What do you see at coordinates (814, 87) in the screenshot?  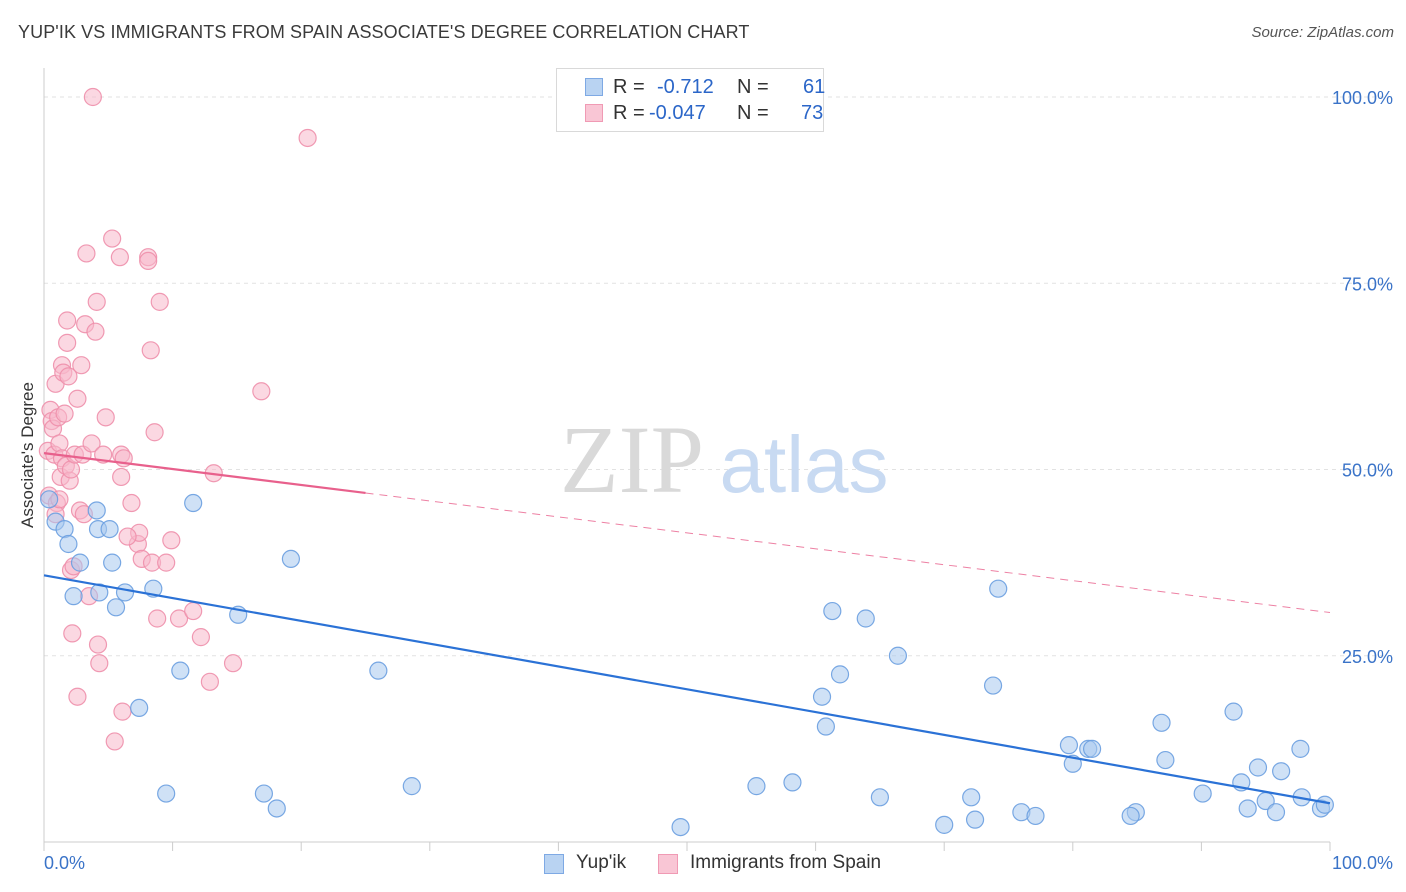 I see `legend-n-value-yupik: 61` at bounding box center [814, 87].